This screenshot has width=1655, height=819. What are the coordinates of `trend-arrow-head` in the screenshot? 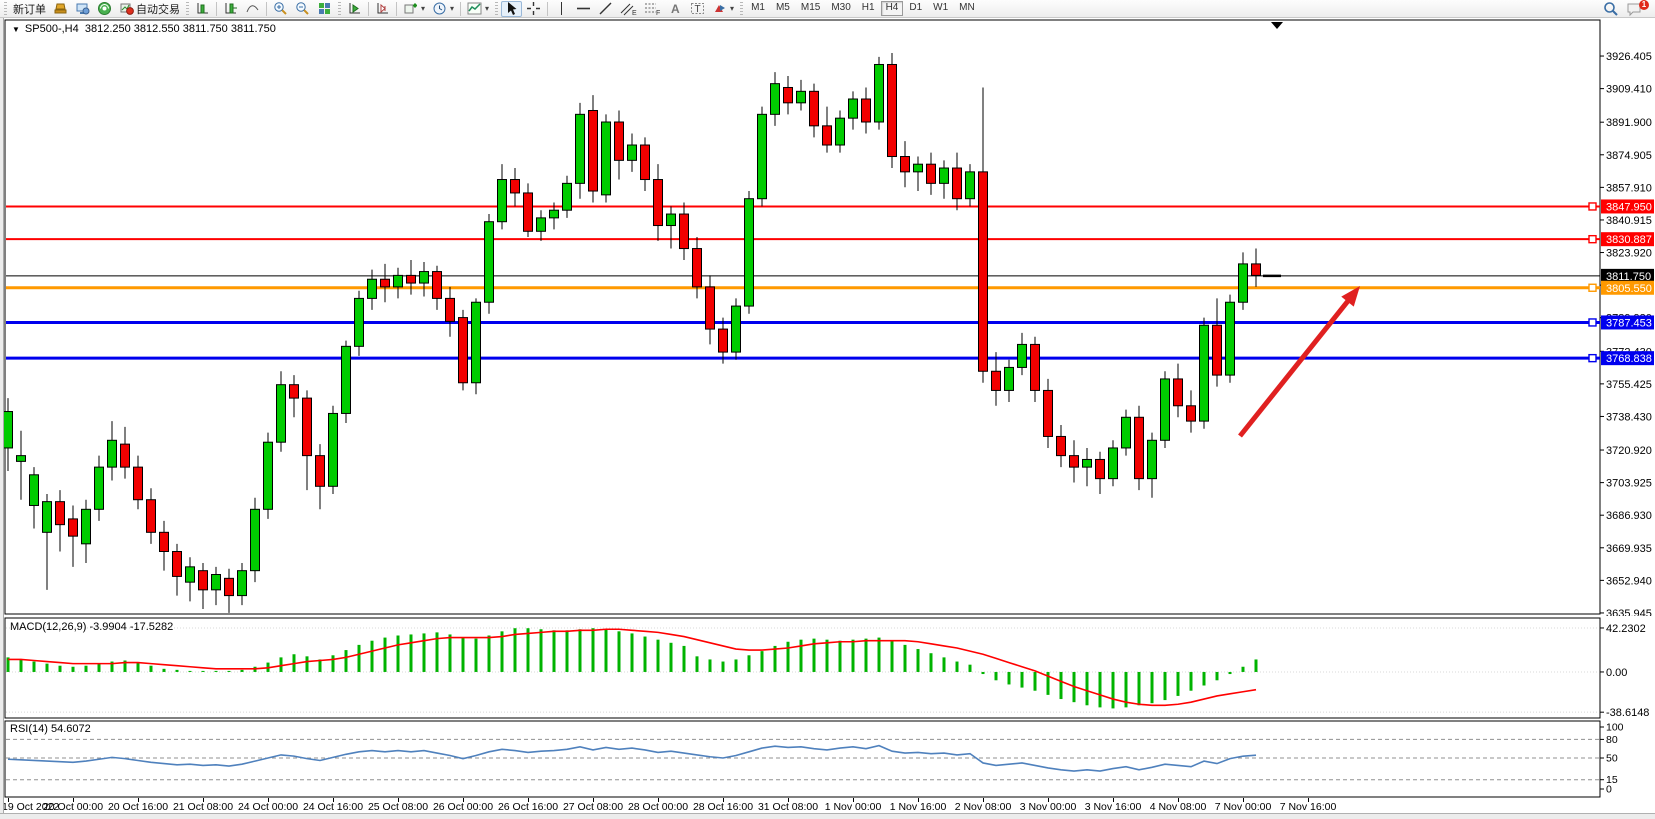 It's located at (1350, 296).